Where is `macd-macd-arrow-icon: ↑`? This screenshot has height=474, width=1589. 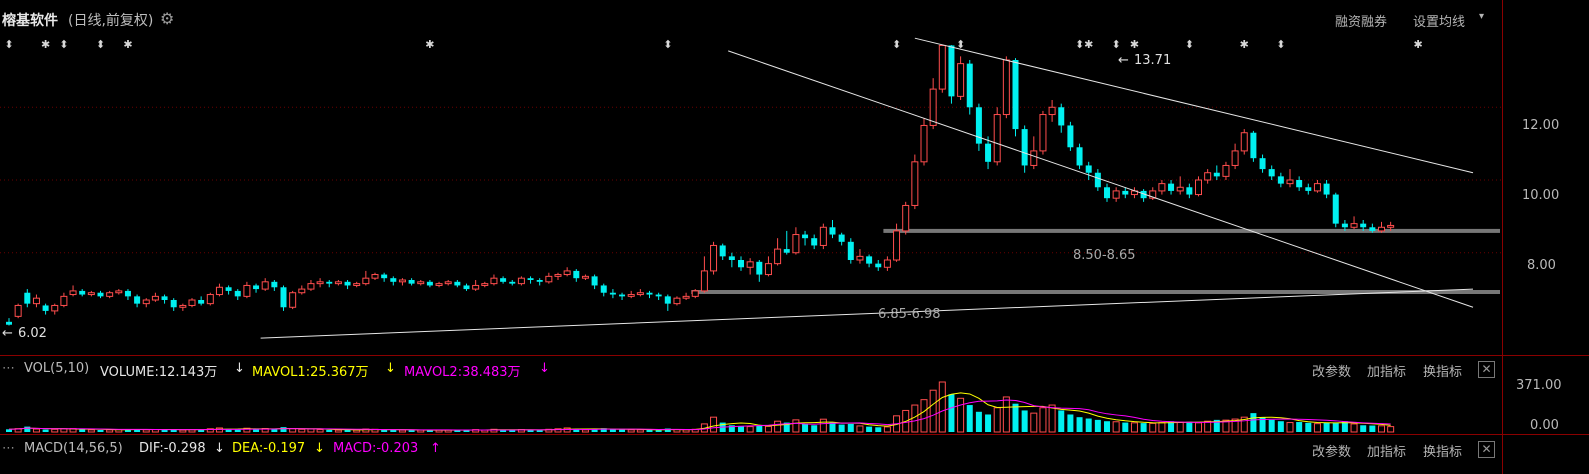 macd-macd-arrow-icon: ↑ is located at coordinates (435, 448).